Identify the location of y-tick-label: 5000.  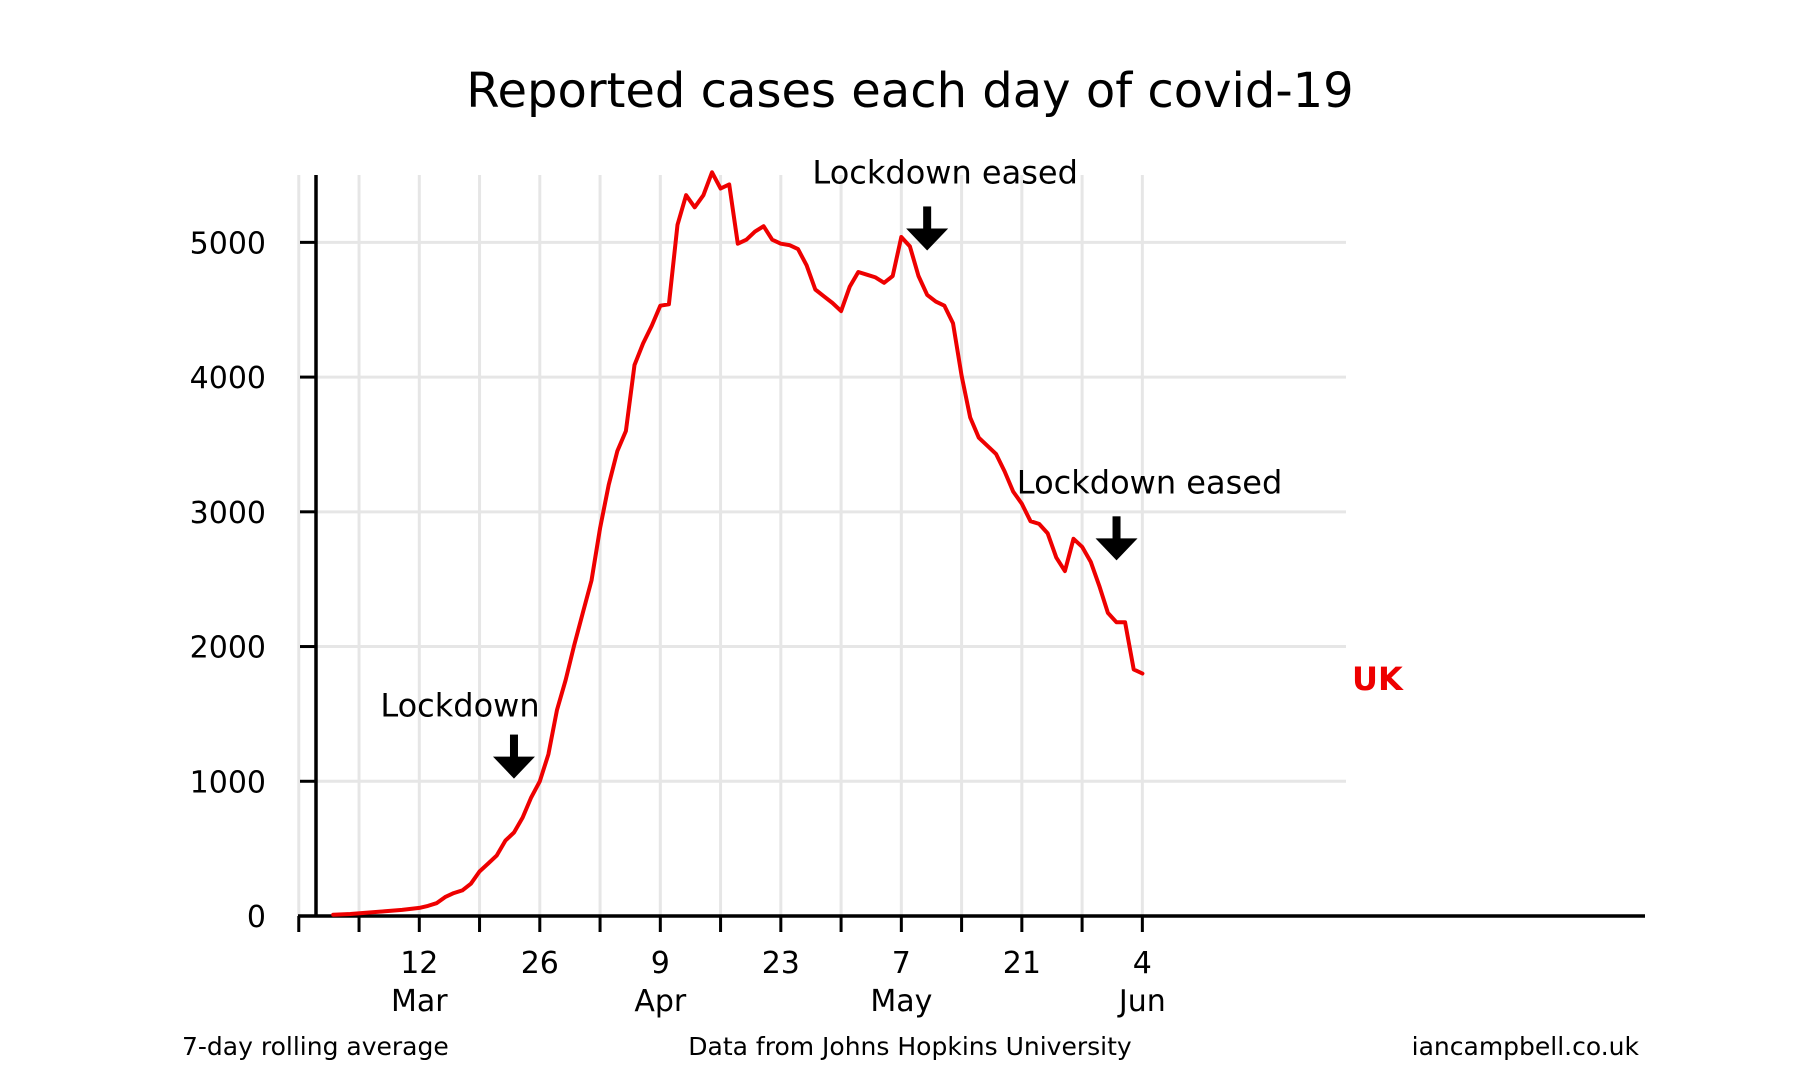
(228, 243).